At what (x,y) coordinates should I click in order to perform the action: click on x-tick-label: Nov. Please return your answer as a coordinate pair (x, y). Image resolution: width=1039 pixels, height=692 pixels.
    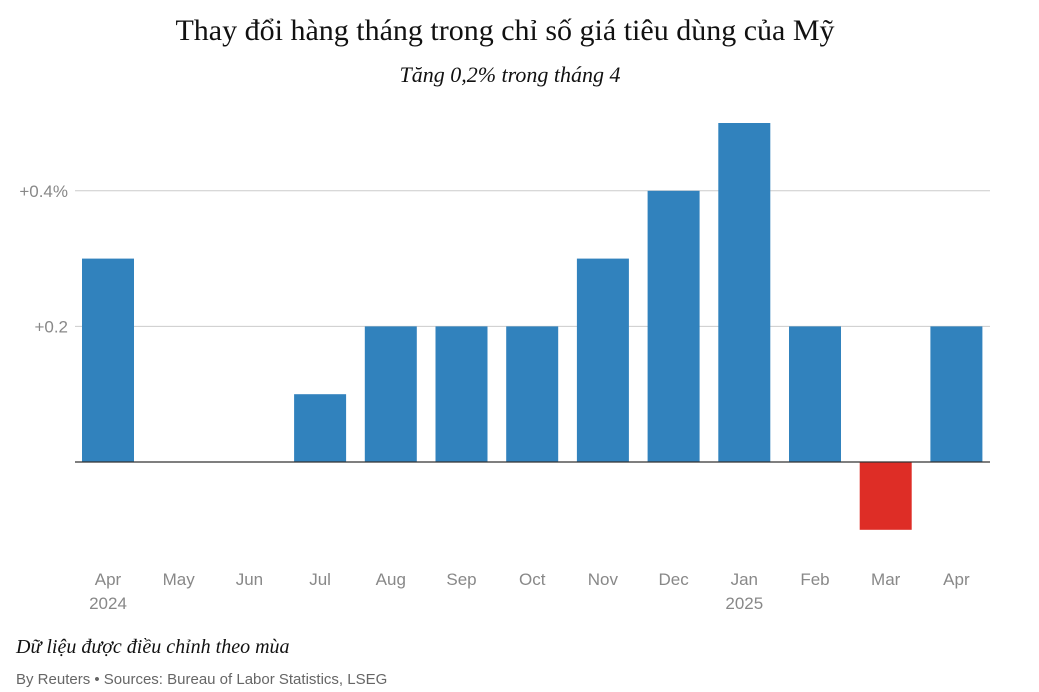
    Looking at the image, I should click on (603, 579).